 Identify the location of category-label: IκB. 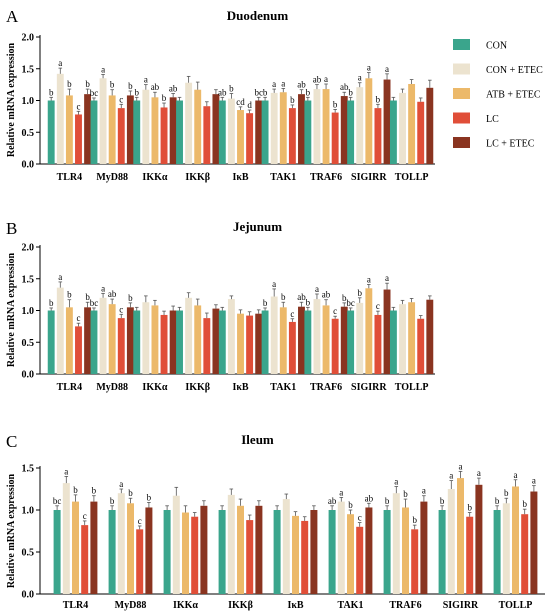
(240, 177).